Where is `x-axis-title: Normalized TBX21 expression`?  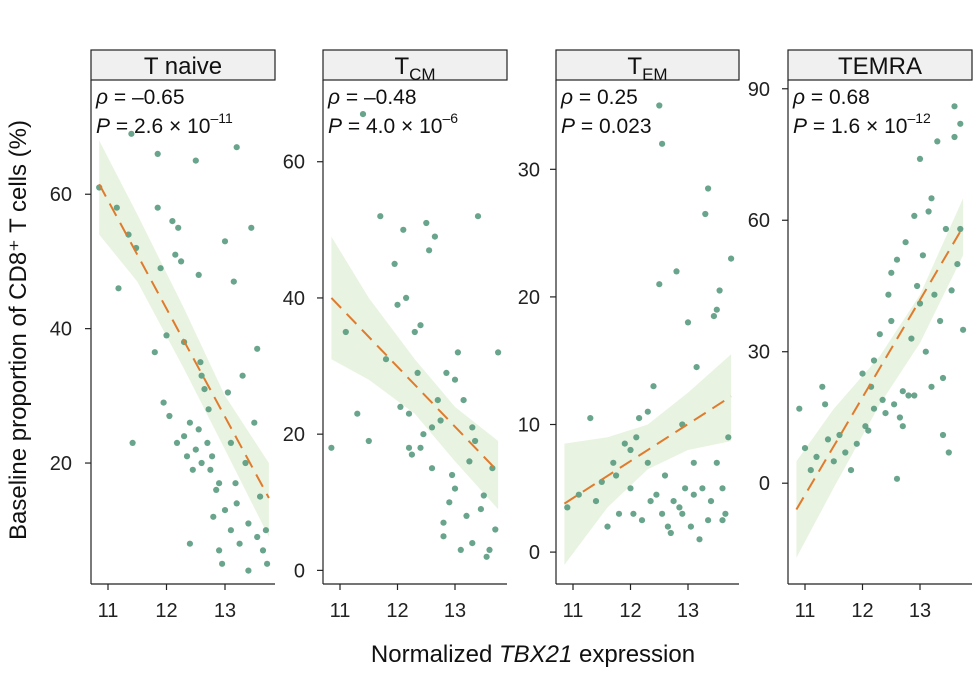
x-axis-title: Normalized TBX21 expression is located at coordinates (533, 654).